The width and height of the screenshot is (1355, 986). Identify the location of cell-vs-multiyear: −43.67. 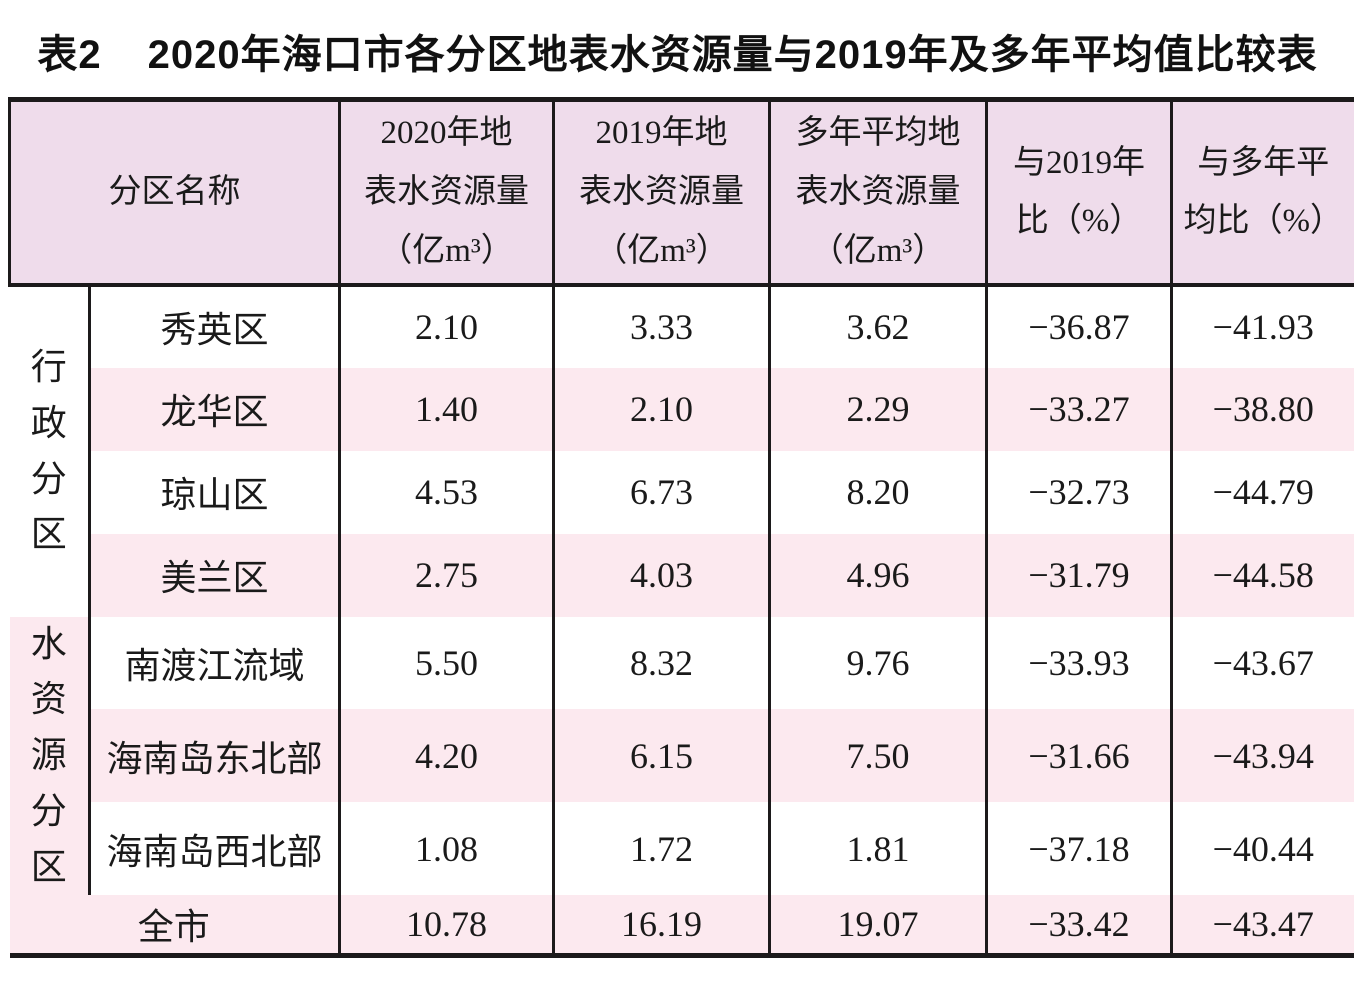
(1262, 663).